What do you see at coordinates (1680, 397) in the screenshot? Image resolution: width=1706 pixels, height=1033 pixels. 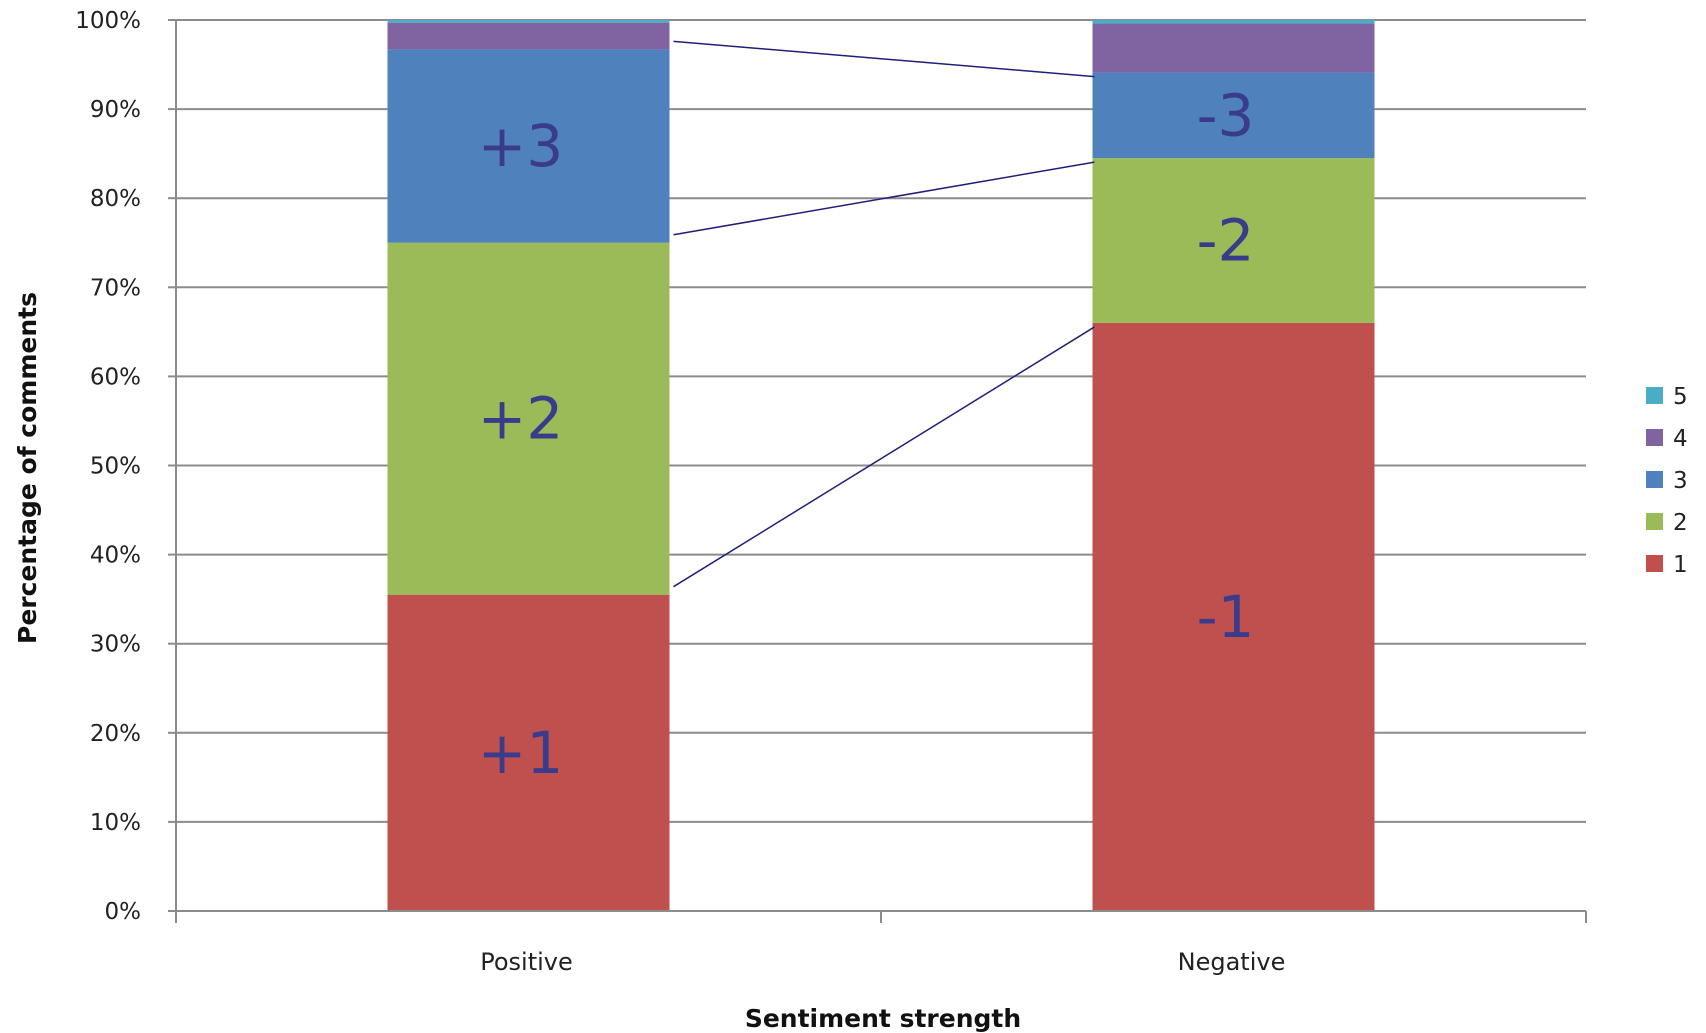 I see `legend-label: 5` at bounding box center [1680, 397].